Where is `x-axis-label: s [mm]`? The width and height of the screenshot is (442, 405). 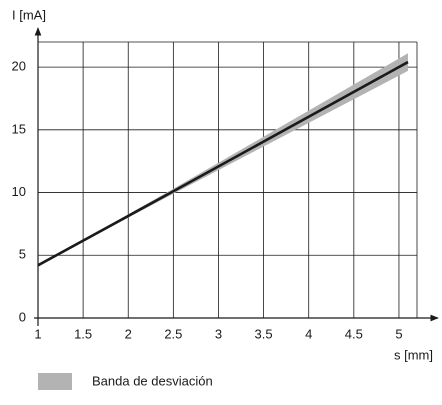 x-axis-label: s [mm] is located at coordinates (413, 354).